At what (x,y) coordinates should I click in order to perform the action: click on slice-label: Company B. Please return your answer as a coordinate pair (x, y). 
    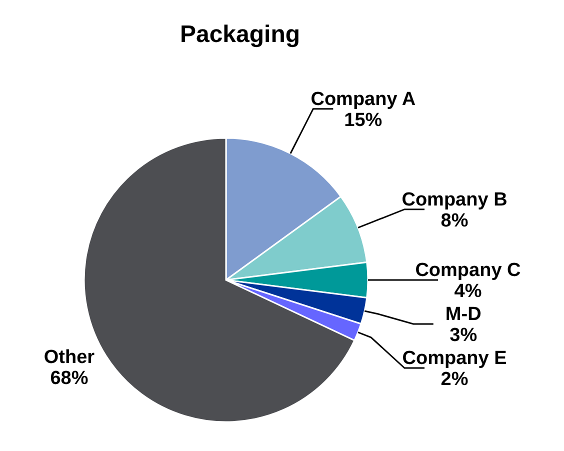
    Looking at the image, I should click on (455, 199).